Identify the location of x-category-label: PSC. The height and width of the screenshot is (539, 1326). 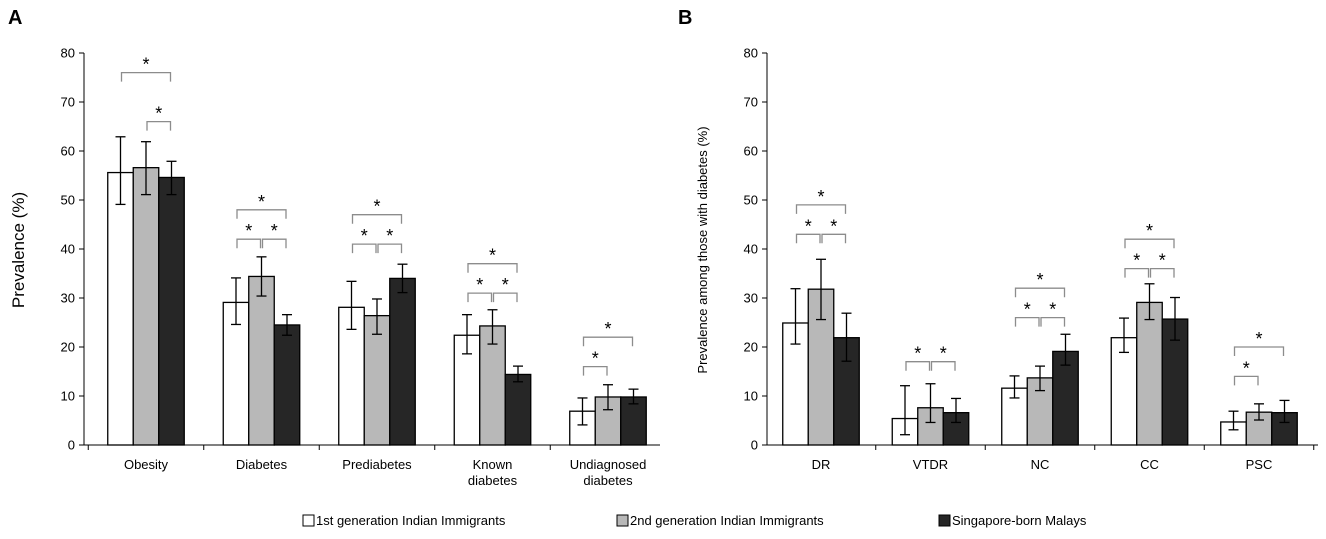
(1259, 464).